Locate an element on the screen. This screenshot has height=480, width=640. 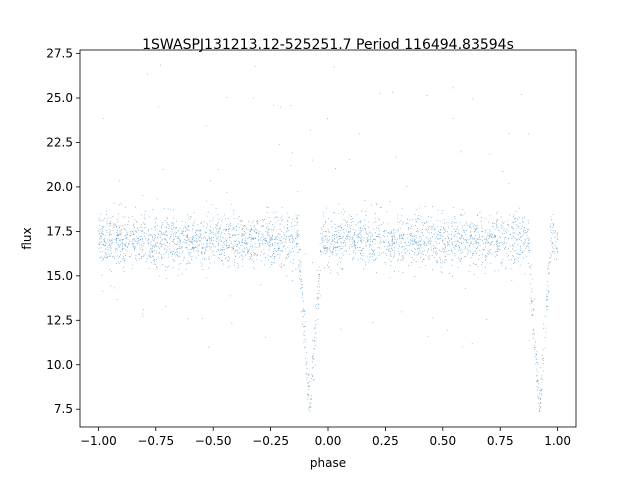
x-tick-label: 0.75 is located at coordinates (500, 441).